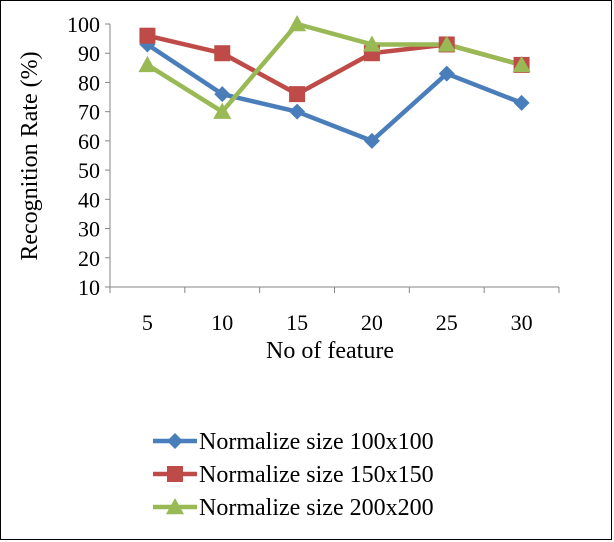  Describe the element at coordinates (316, 508) in the screenshot. I see `legend-label-3: Normalize size 200x200` at that location.